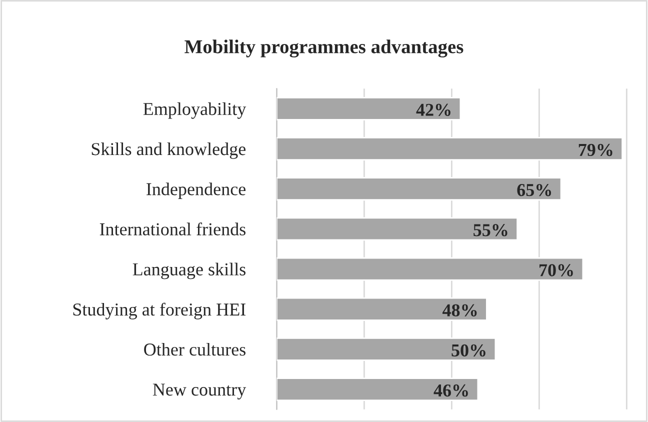 The height and width of the screenshot is (422, 648). I want to click on y-tick-label: Independence, so click(196, 190).